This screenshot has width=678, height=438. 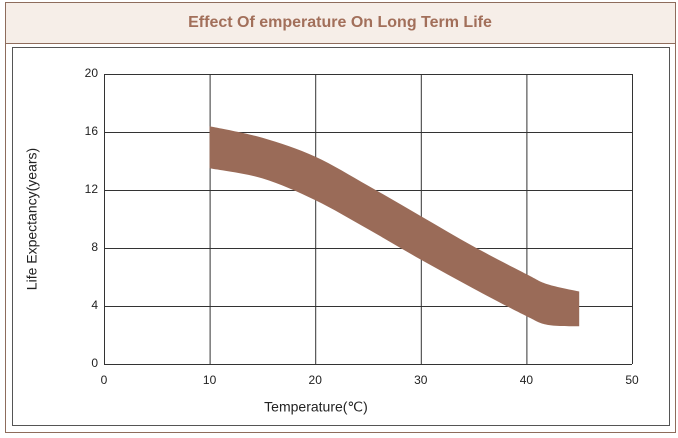 I want to click on x-axis-label: Temperature(℃), so click(x=316, y=407).